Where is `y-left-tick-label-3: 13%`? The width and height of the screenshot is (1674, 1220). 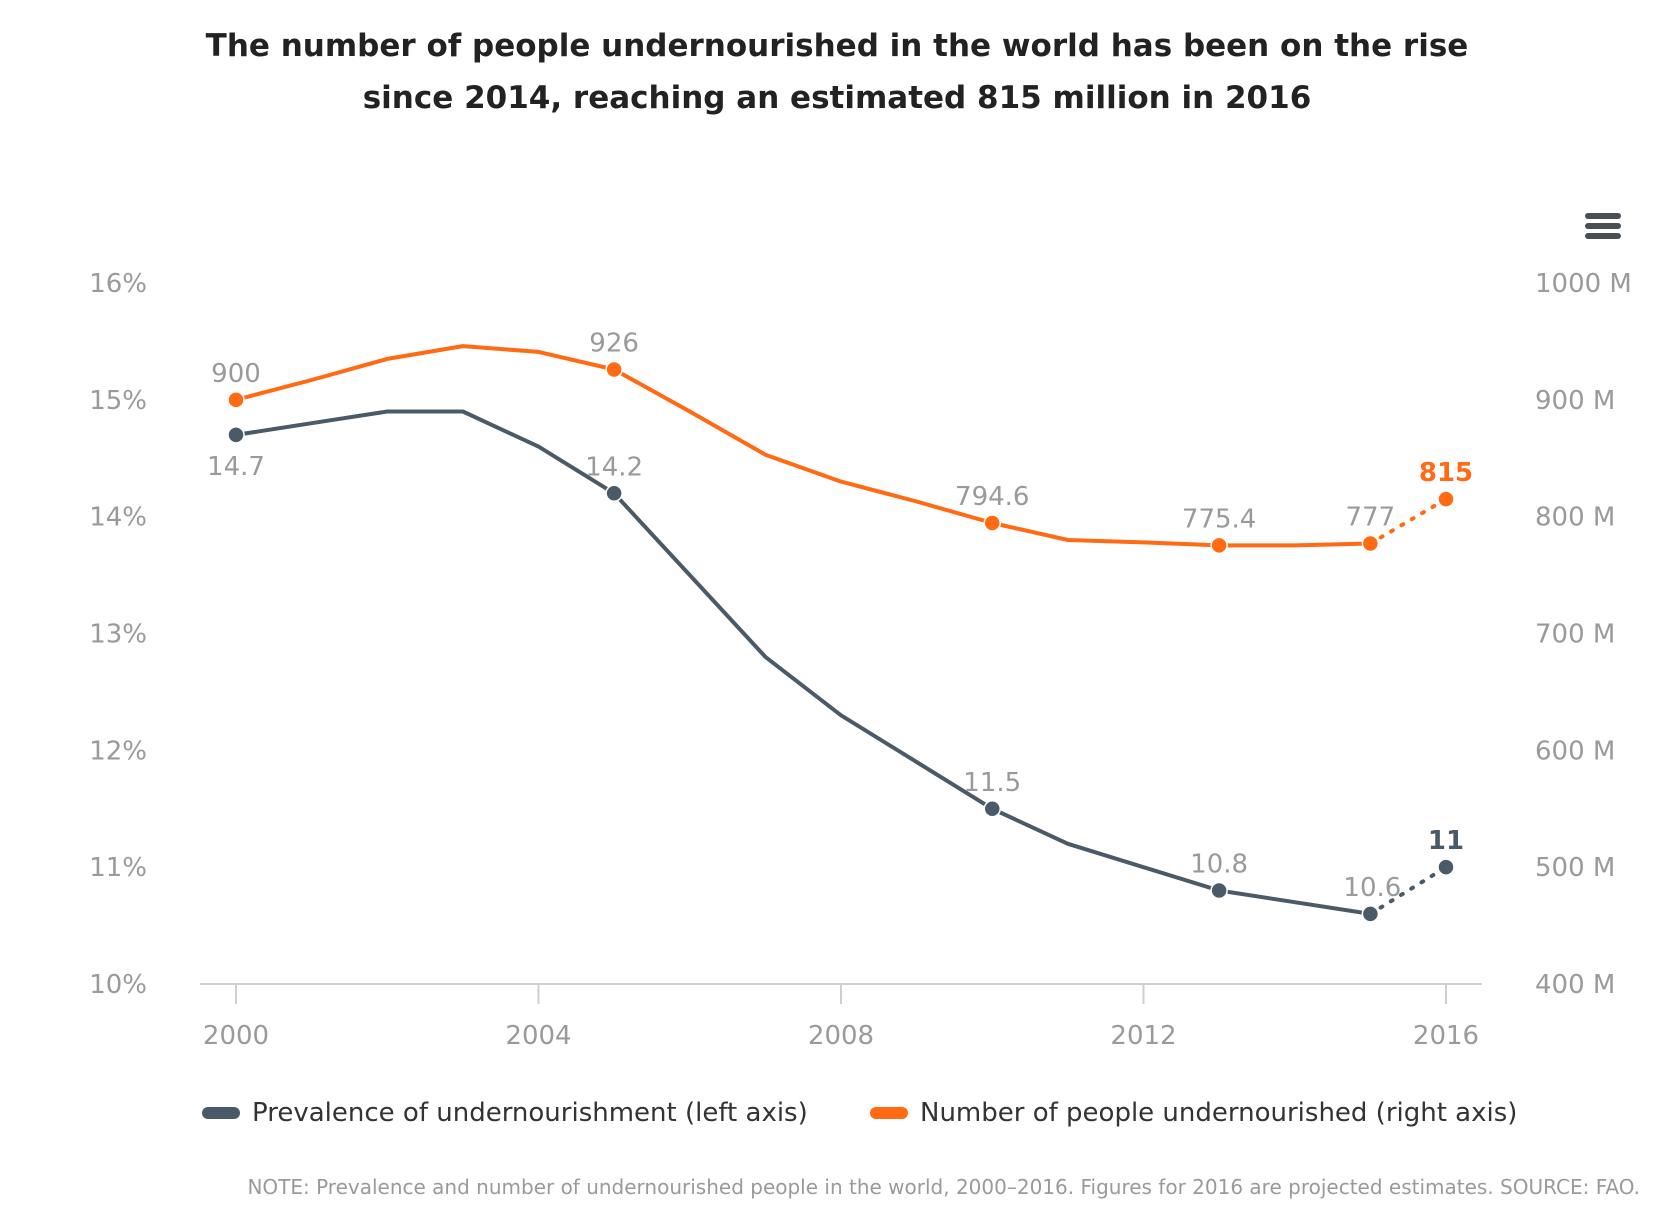 y-left-tick-label-3: 13% is located at coordinates (118, 635).